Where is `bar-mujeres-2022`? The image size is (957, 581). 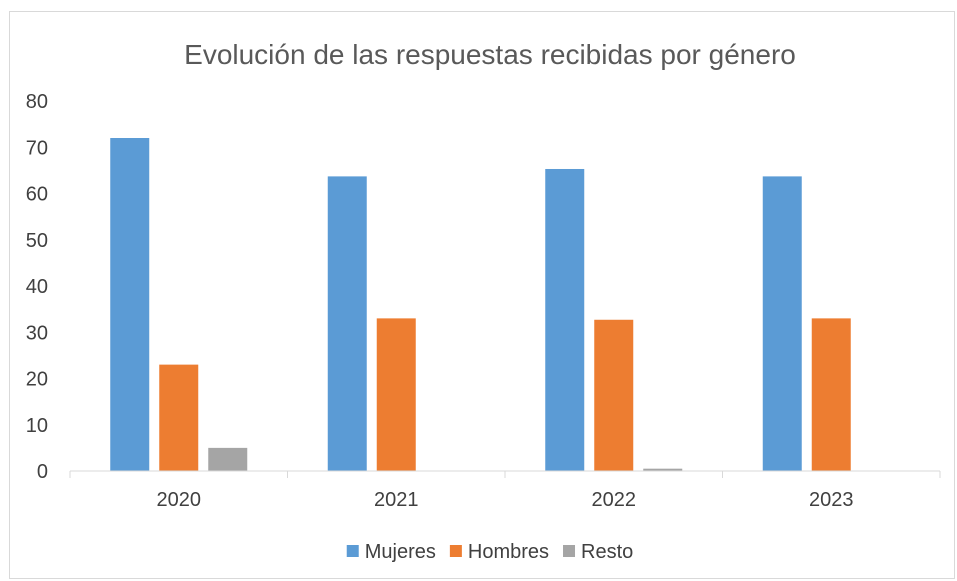
bar-mujeres-2022 is located at coordinates (565, 320).